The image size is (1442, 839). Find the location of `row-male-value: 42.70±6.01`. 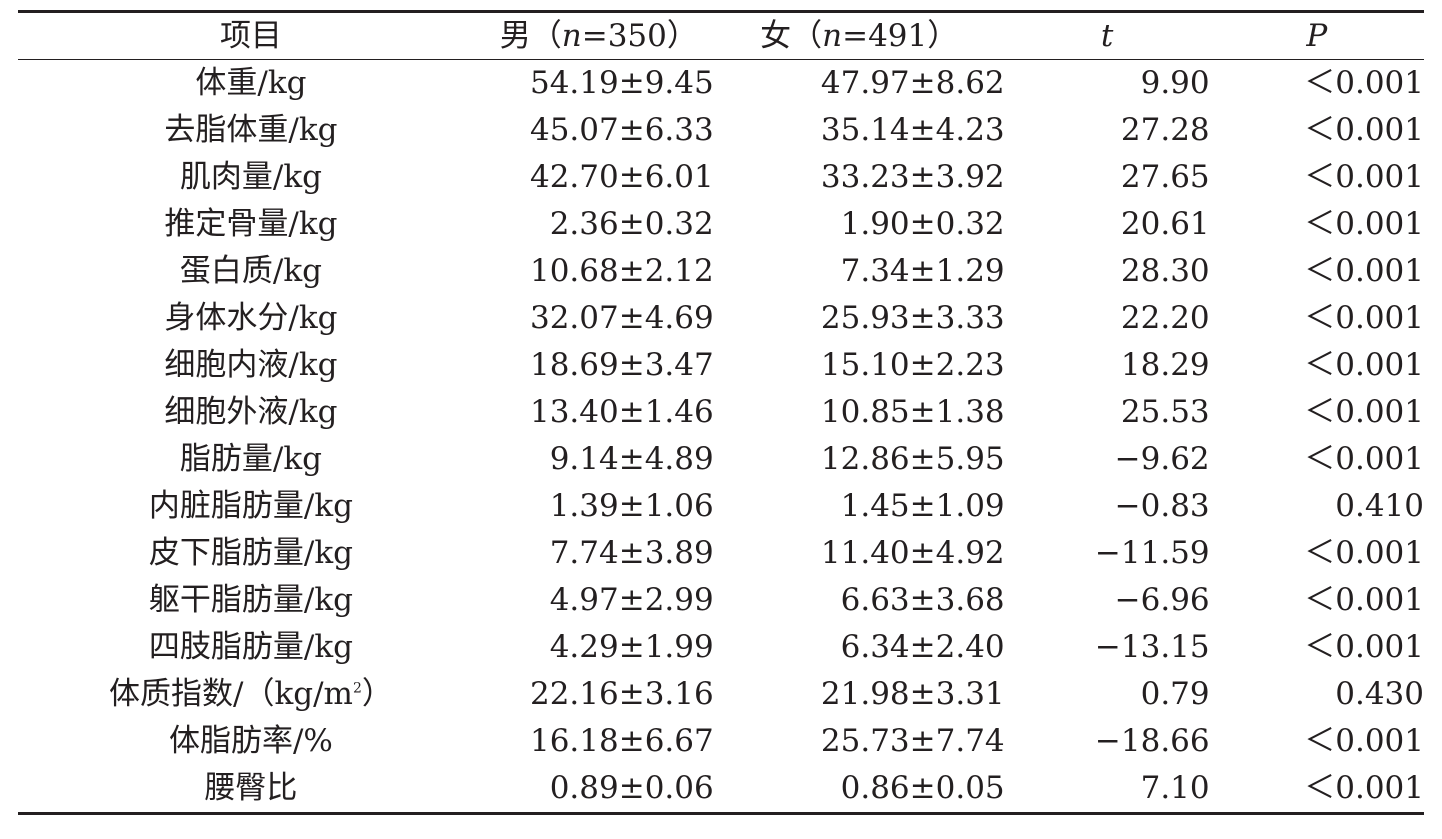

row-male-value: 42.70±6.01 is located at coordinates (621, 177).